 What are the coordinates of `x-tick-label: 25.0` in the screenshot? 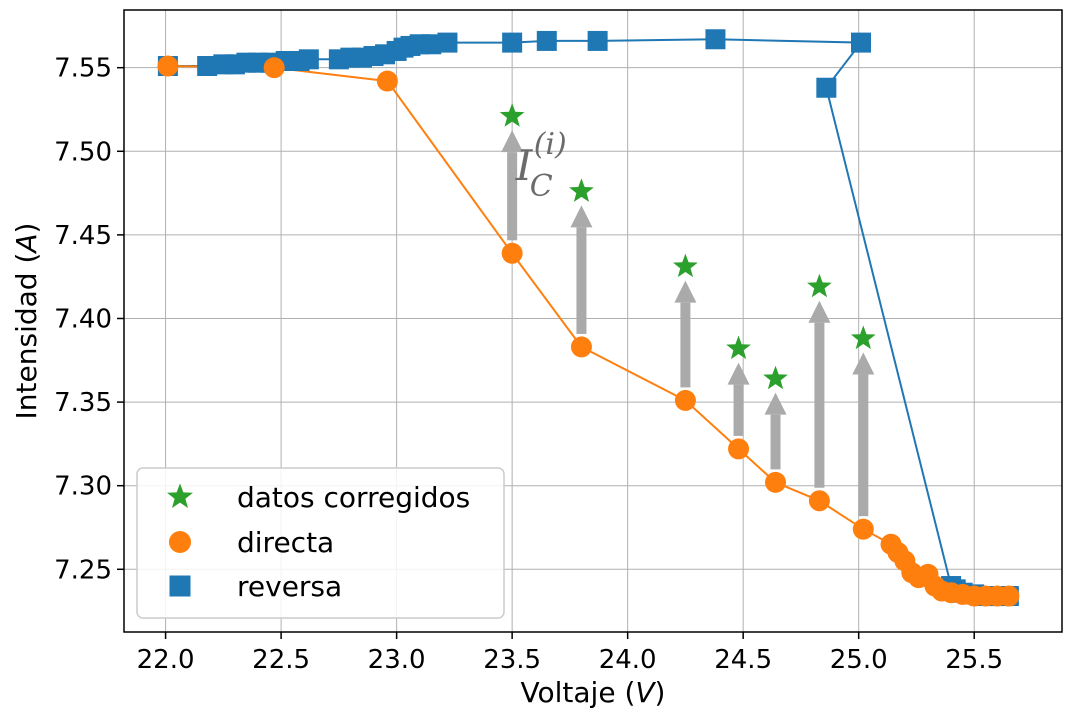 It's located at (859, 660).